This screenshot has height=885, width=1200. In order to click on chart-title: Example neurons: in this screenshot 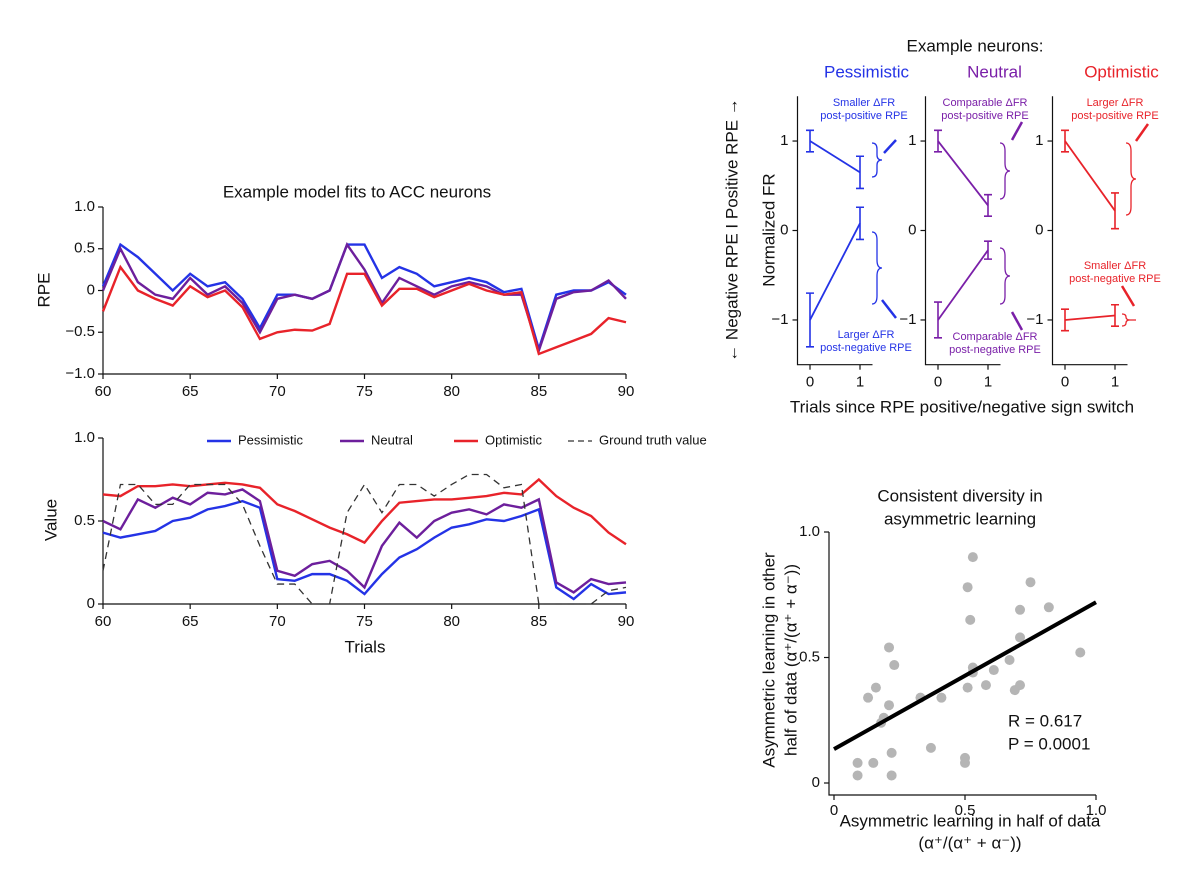, I will do `click(974, 45)`.